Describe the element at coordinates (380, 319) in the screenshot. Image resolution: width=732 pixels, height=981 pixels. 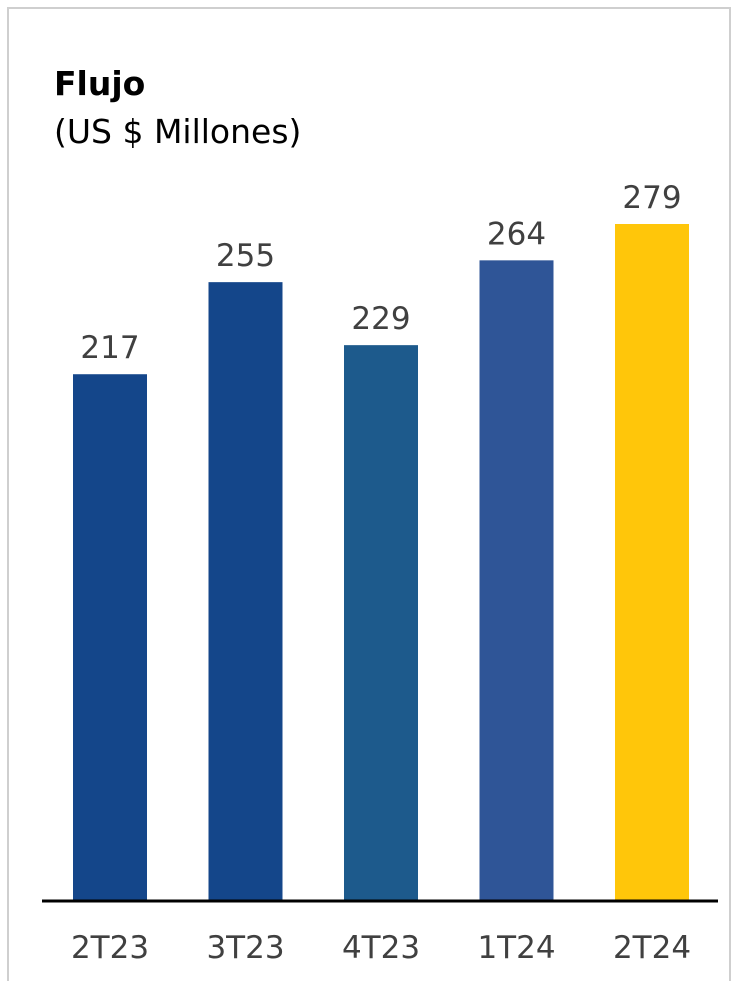
I see `value-label-4t23: 229` at that location.